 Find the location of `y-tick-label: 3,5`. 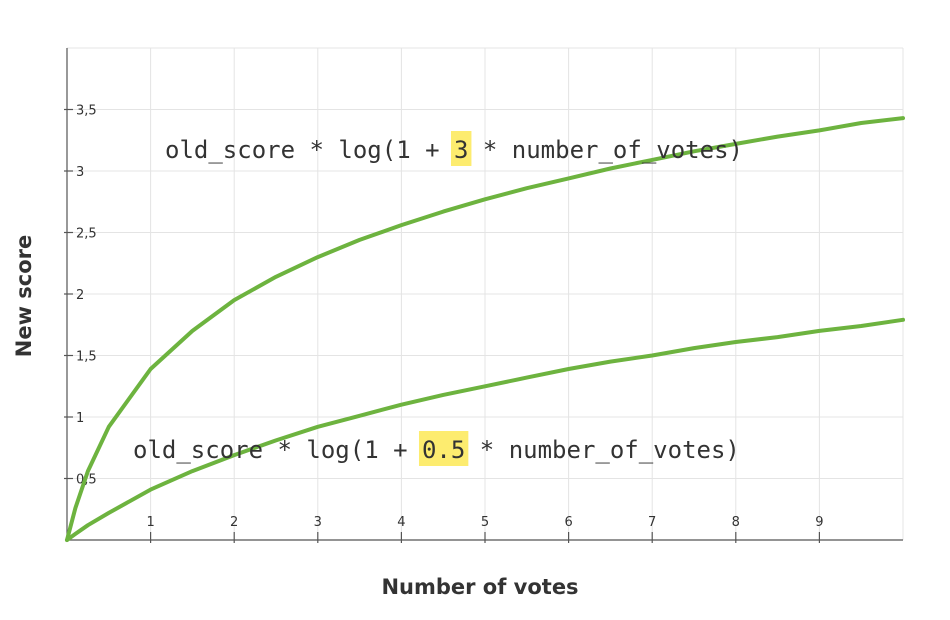

y-tick-label: 3,5 is located at coordinates (86, 111).